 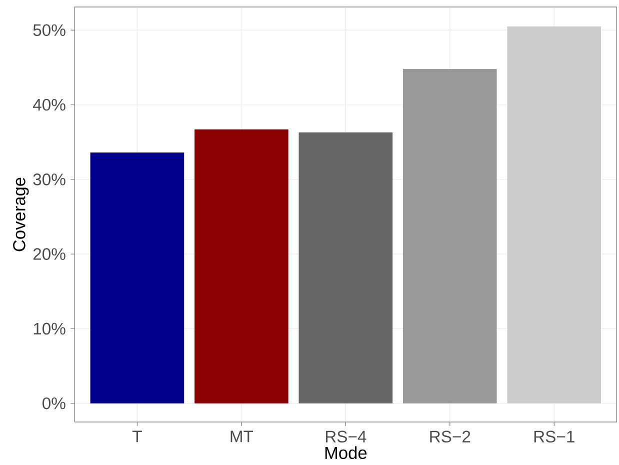 I want to click on x-tick-label: RS−4, so click(x=346, y=436).